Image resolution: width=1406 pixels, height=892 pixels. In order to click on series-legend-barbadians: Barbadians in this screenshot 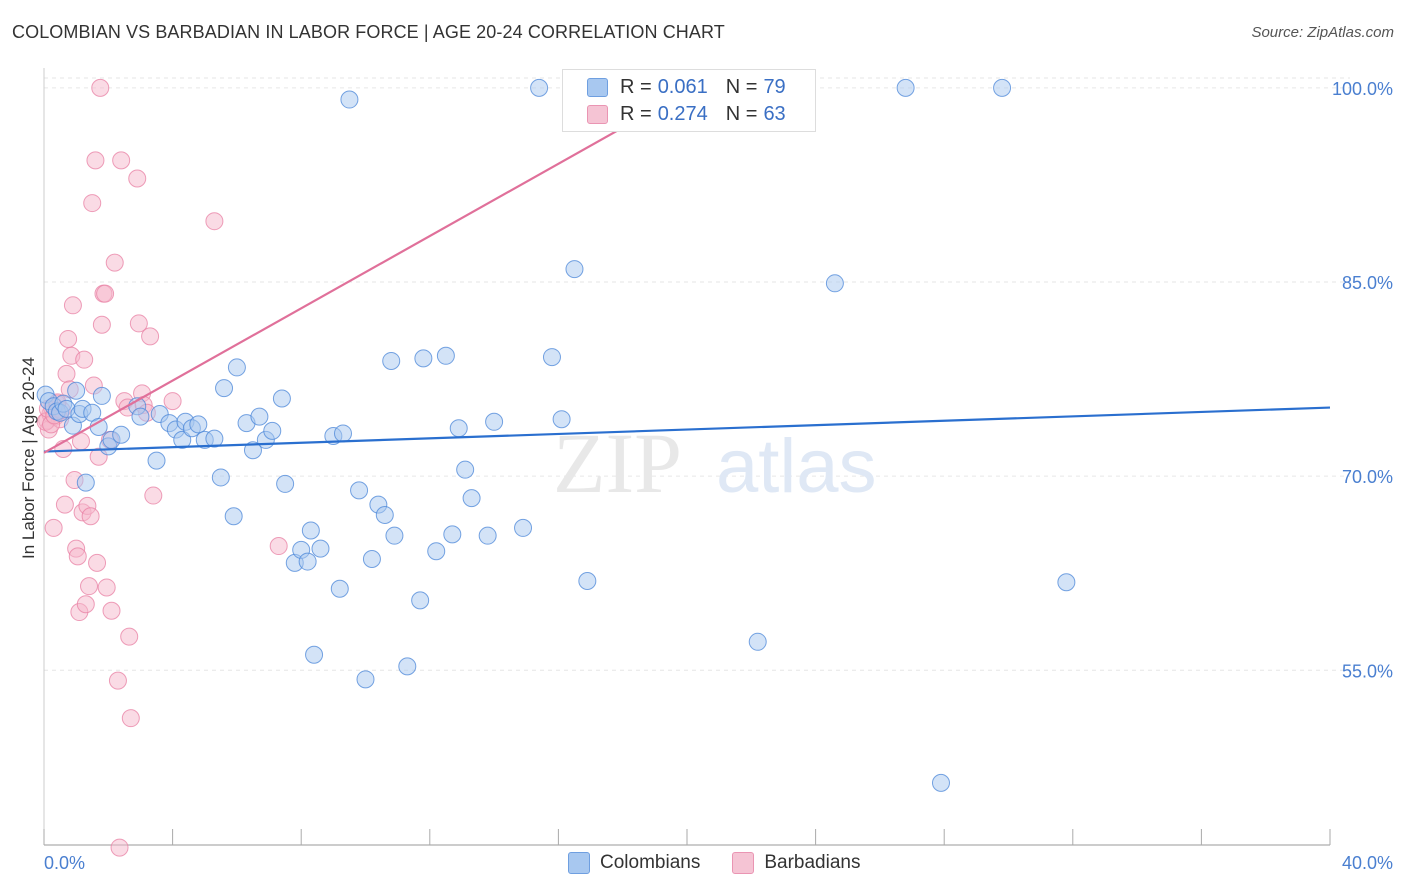, I will do `click(796, 863)`.